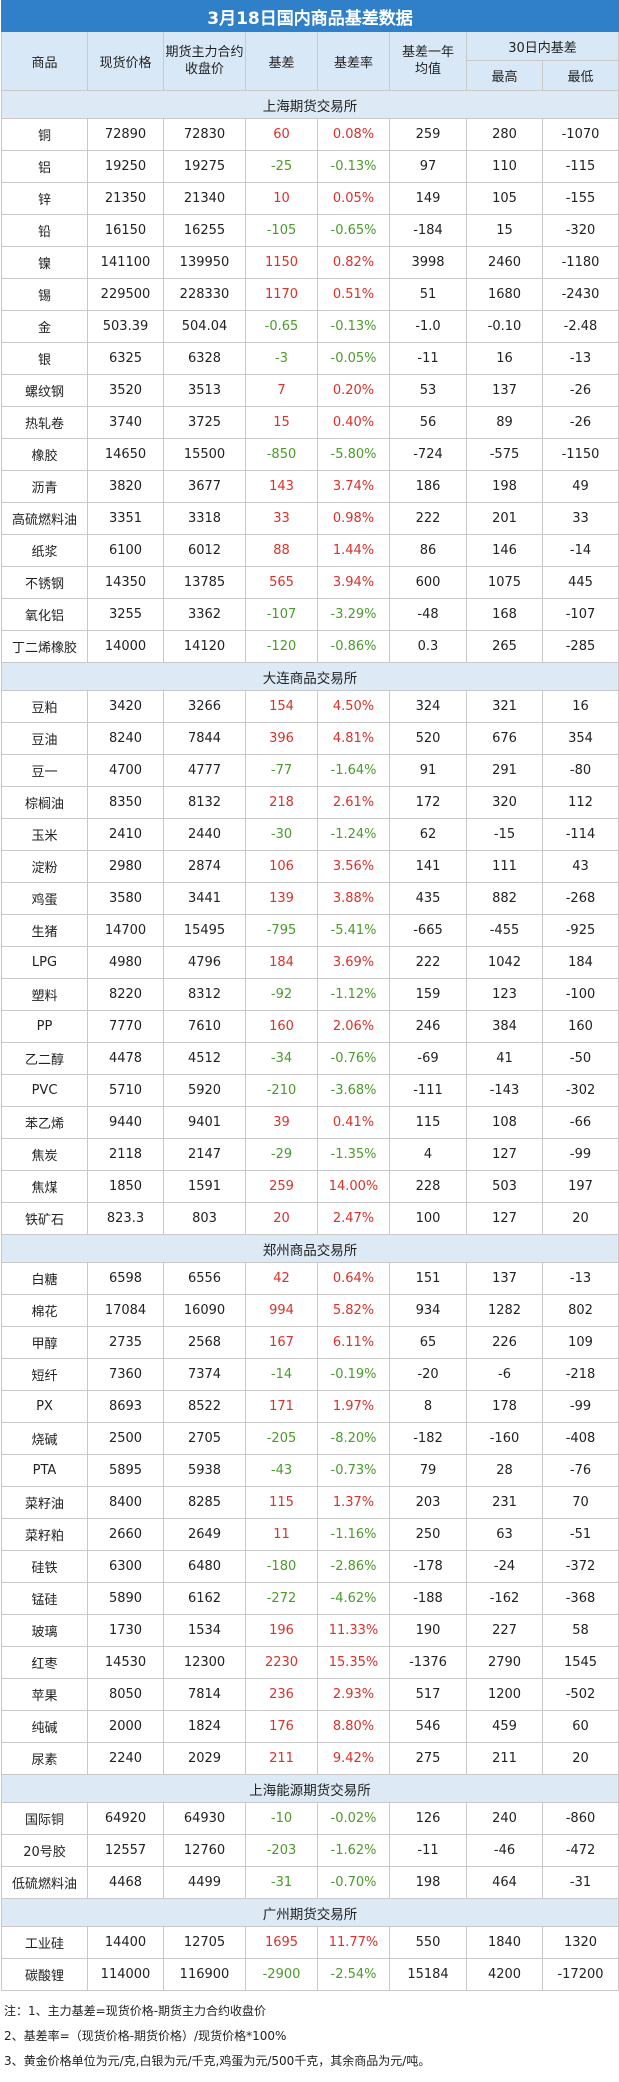 Image resolution: width=619 pixels, height=2082 pixels. I want to click on table-row: 焦煤 1850 1591 259 14.00% 228 503 197, so click(310, 1186).